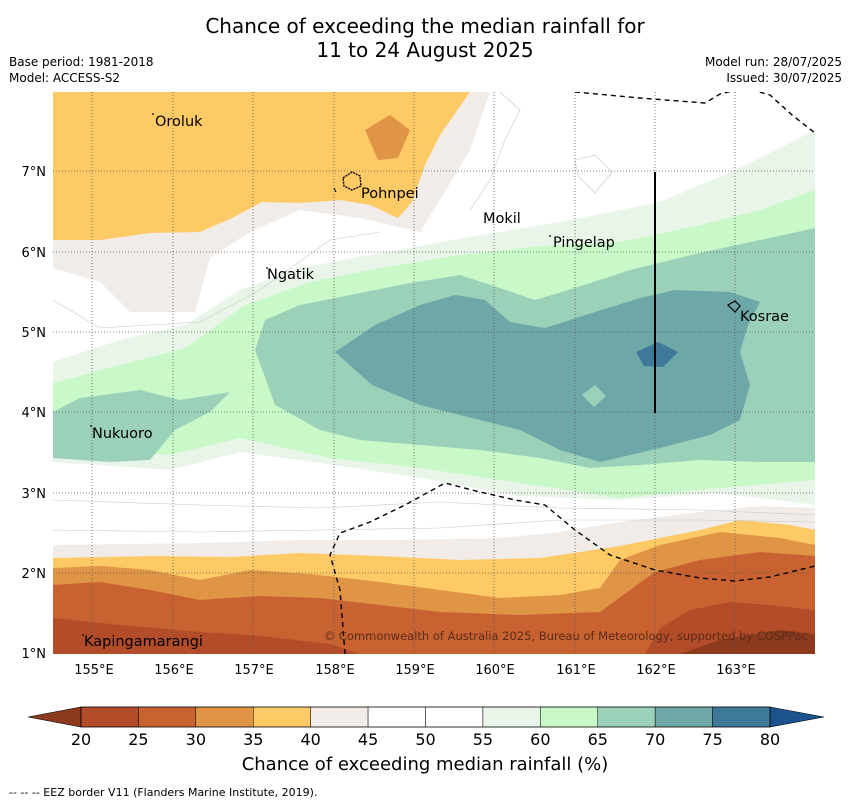  I want to click on contour-wet-65-70-spot, so click(594, 396).